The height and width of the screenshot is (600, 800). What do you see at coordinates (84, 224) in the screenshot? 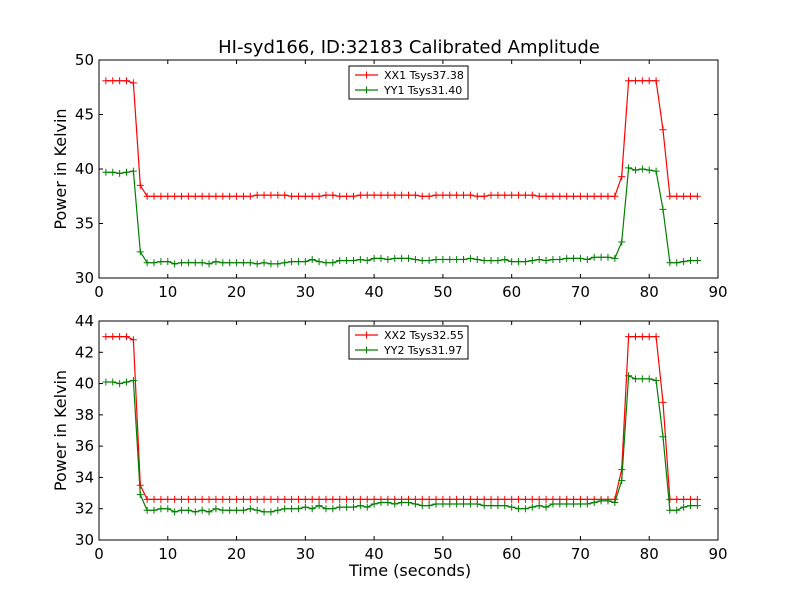
I see `top-y-tick-label: 35` at bounding box center [84, 224].